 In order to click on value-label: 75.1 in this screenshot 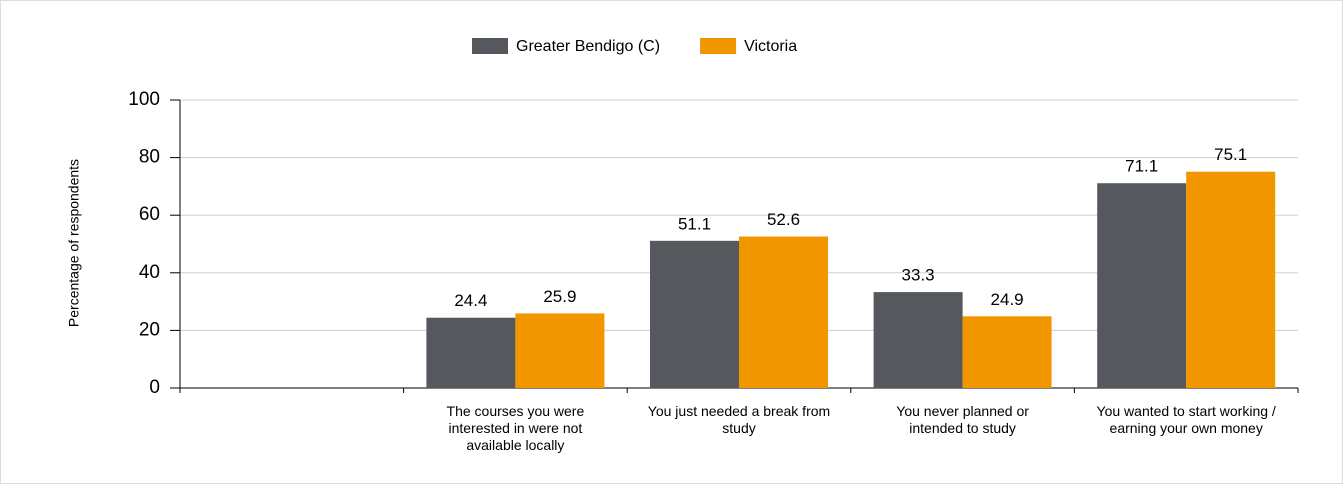, I will do `click(1230, 154)`.